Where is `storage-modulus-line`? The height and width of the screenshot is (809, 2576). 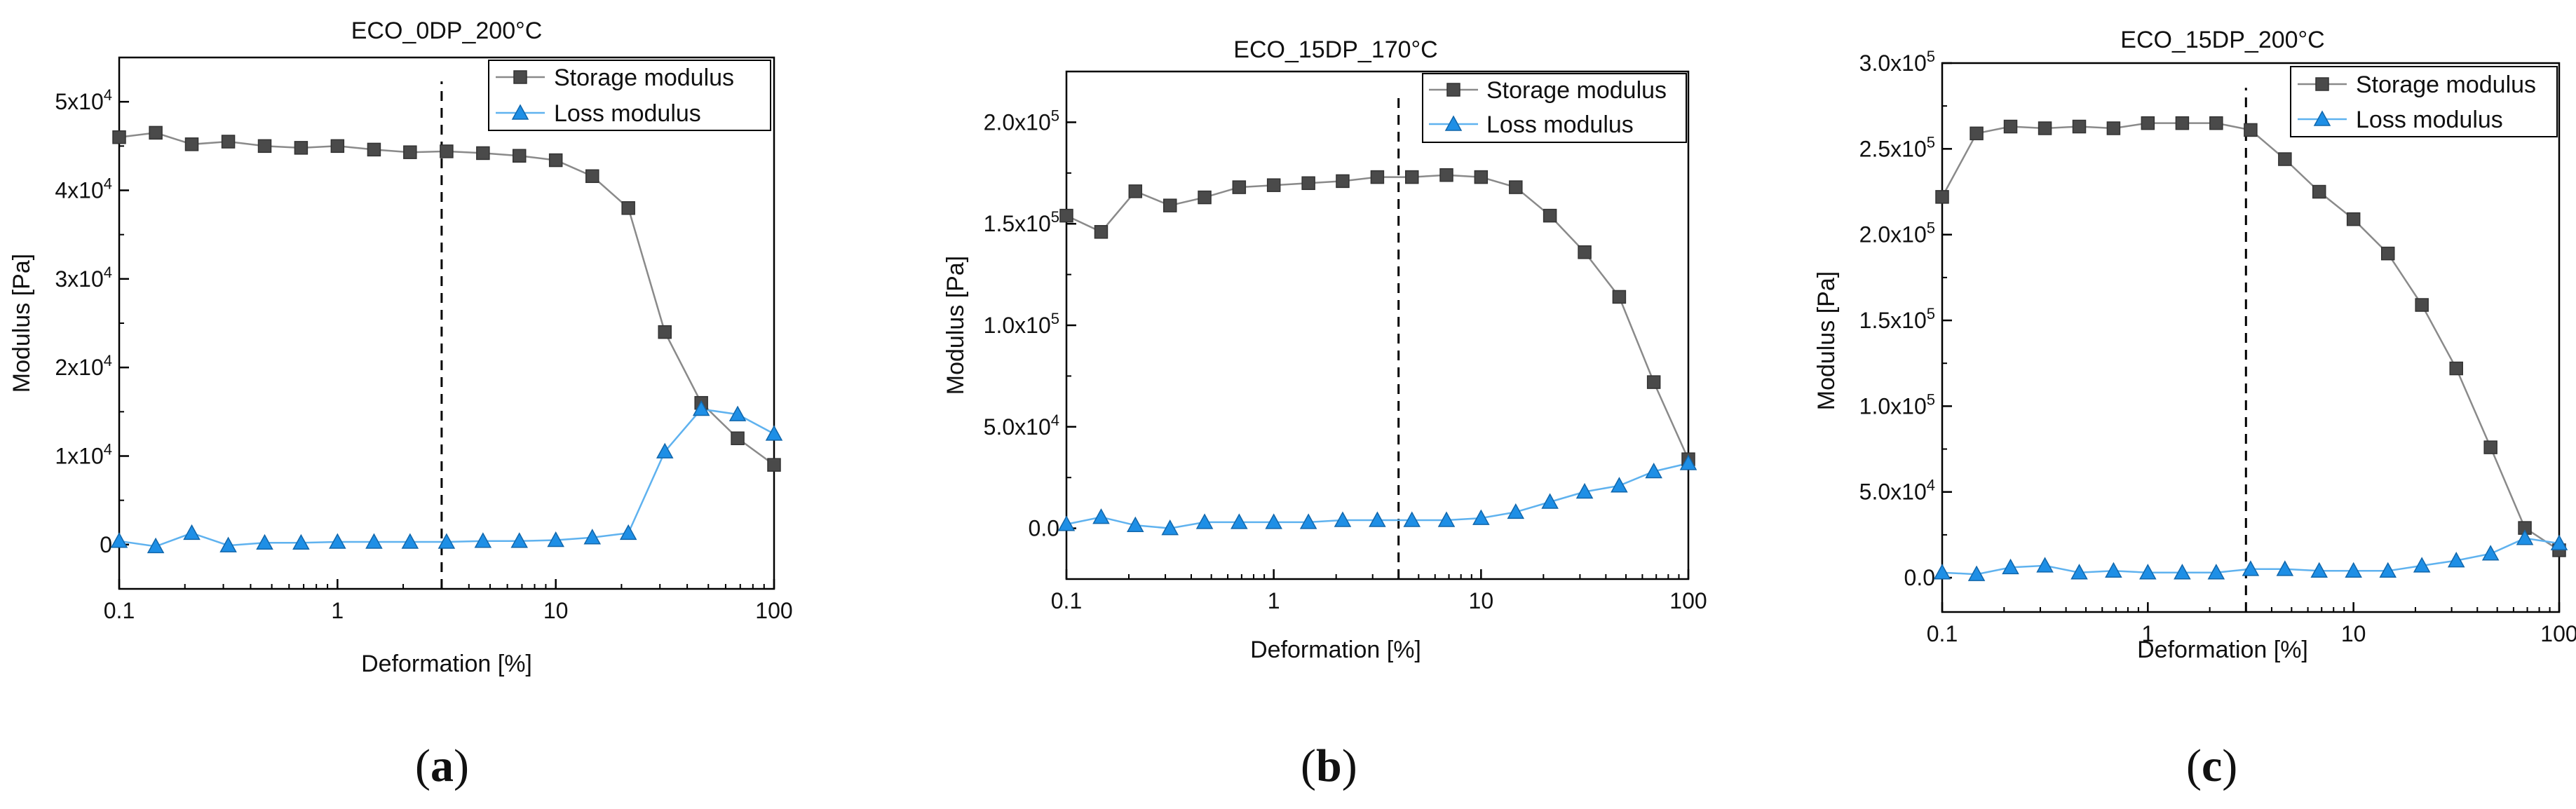 storage-modulus-line is located at coordinates (446, 299).